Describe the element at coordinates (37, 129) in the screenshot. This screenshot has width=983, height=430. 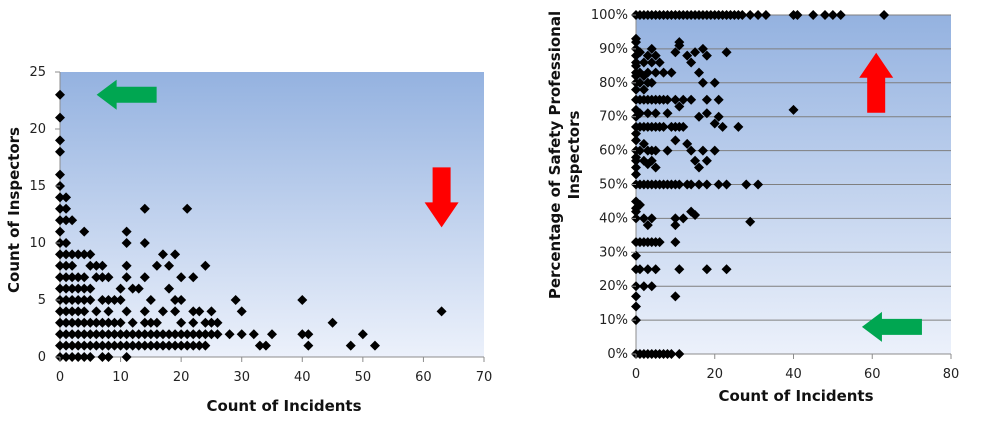
I see `y-tick-label: 20` at that location.